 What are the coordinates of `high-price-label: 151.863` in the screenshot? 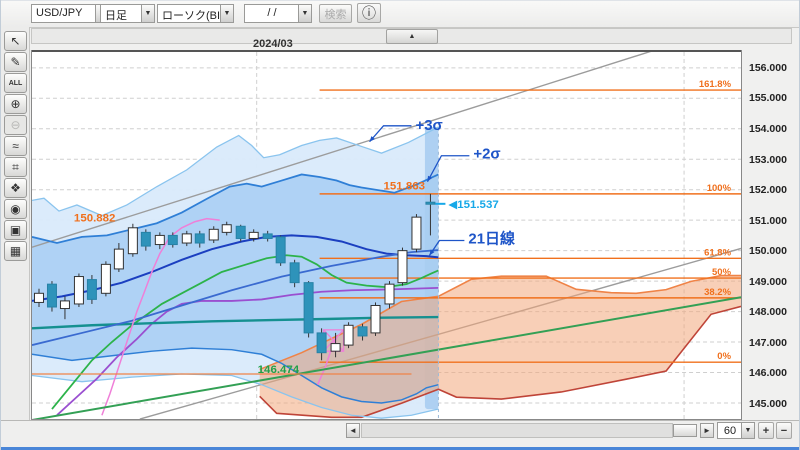 It's located at (404, 187).